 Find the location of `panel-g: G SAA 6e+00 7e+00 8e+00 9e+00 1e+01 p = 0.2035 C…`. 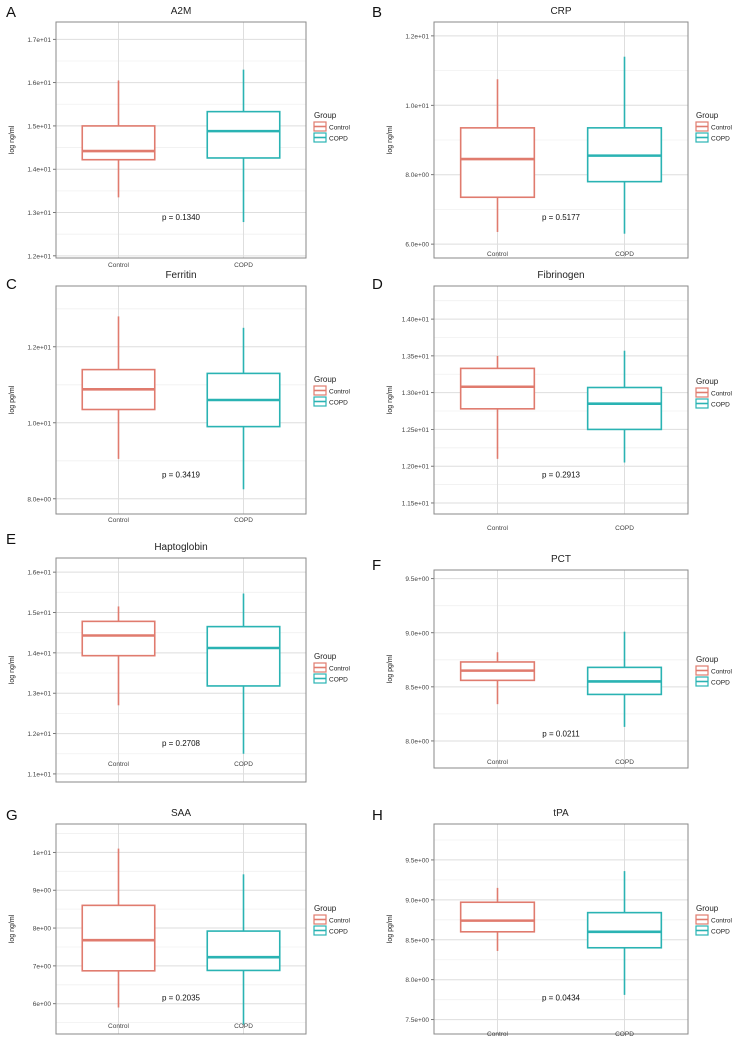

panel-g: G SAA 6e+00 7e+00 8e+00 9e+00 1e+01 p = 0.2035 C… is located at coordinates (178, 921).